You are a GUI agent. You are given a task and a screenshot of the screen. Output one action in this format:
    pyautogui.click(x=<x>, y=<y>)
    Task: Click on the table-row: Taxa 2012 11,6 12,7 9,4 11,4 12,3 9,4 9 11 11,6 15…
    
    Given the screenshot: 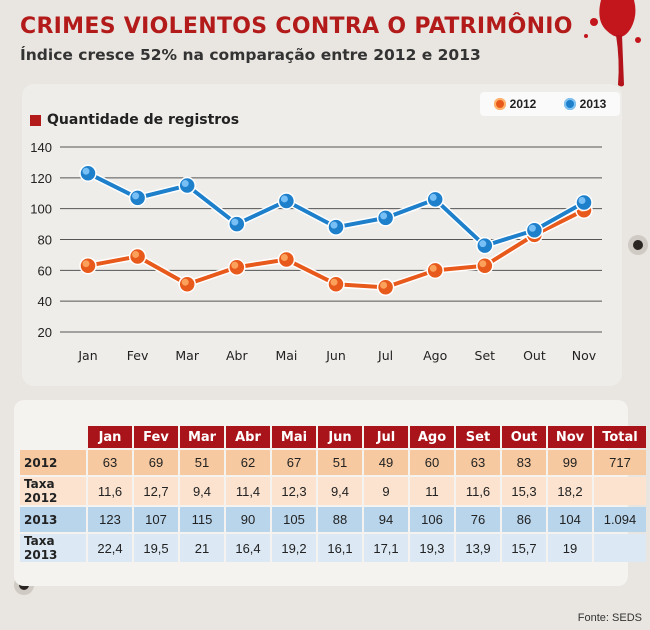 What is the action you would take?
    pyautogui.click(x=333, y=491)
    